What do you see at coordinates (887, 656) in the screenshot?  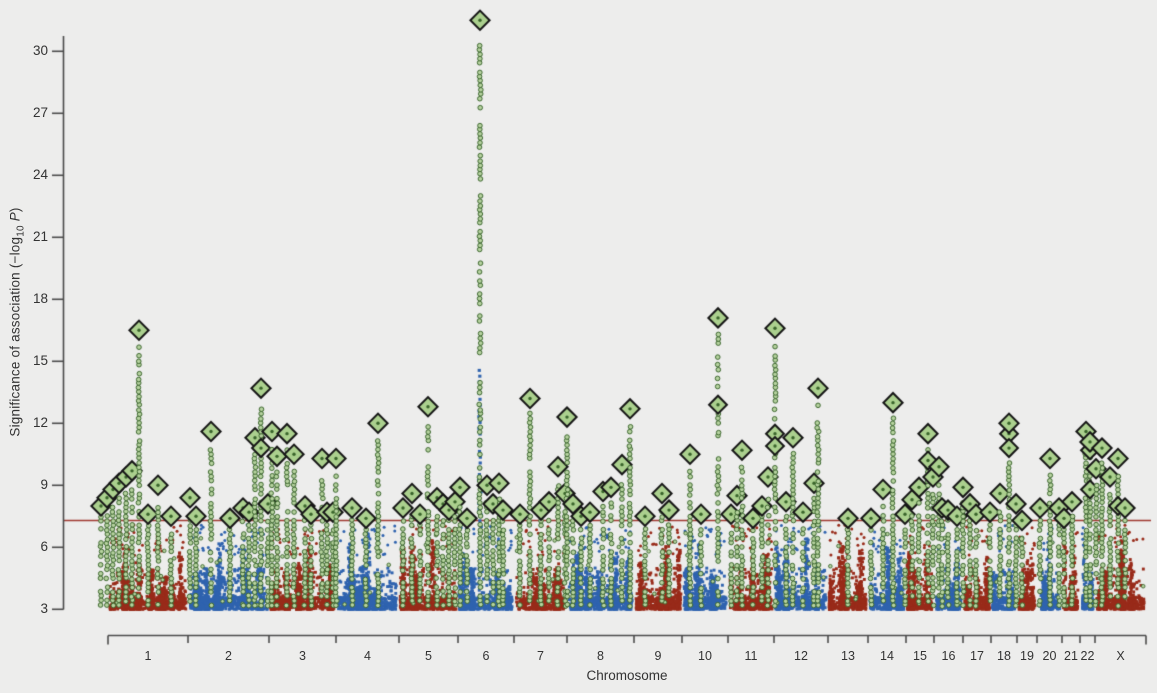 I see `chromosome-label-14: 14` at bounding box center [887, 656].